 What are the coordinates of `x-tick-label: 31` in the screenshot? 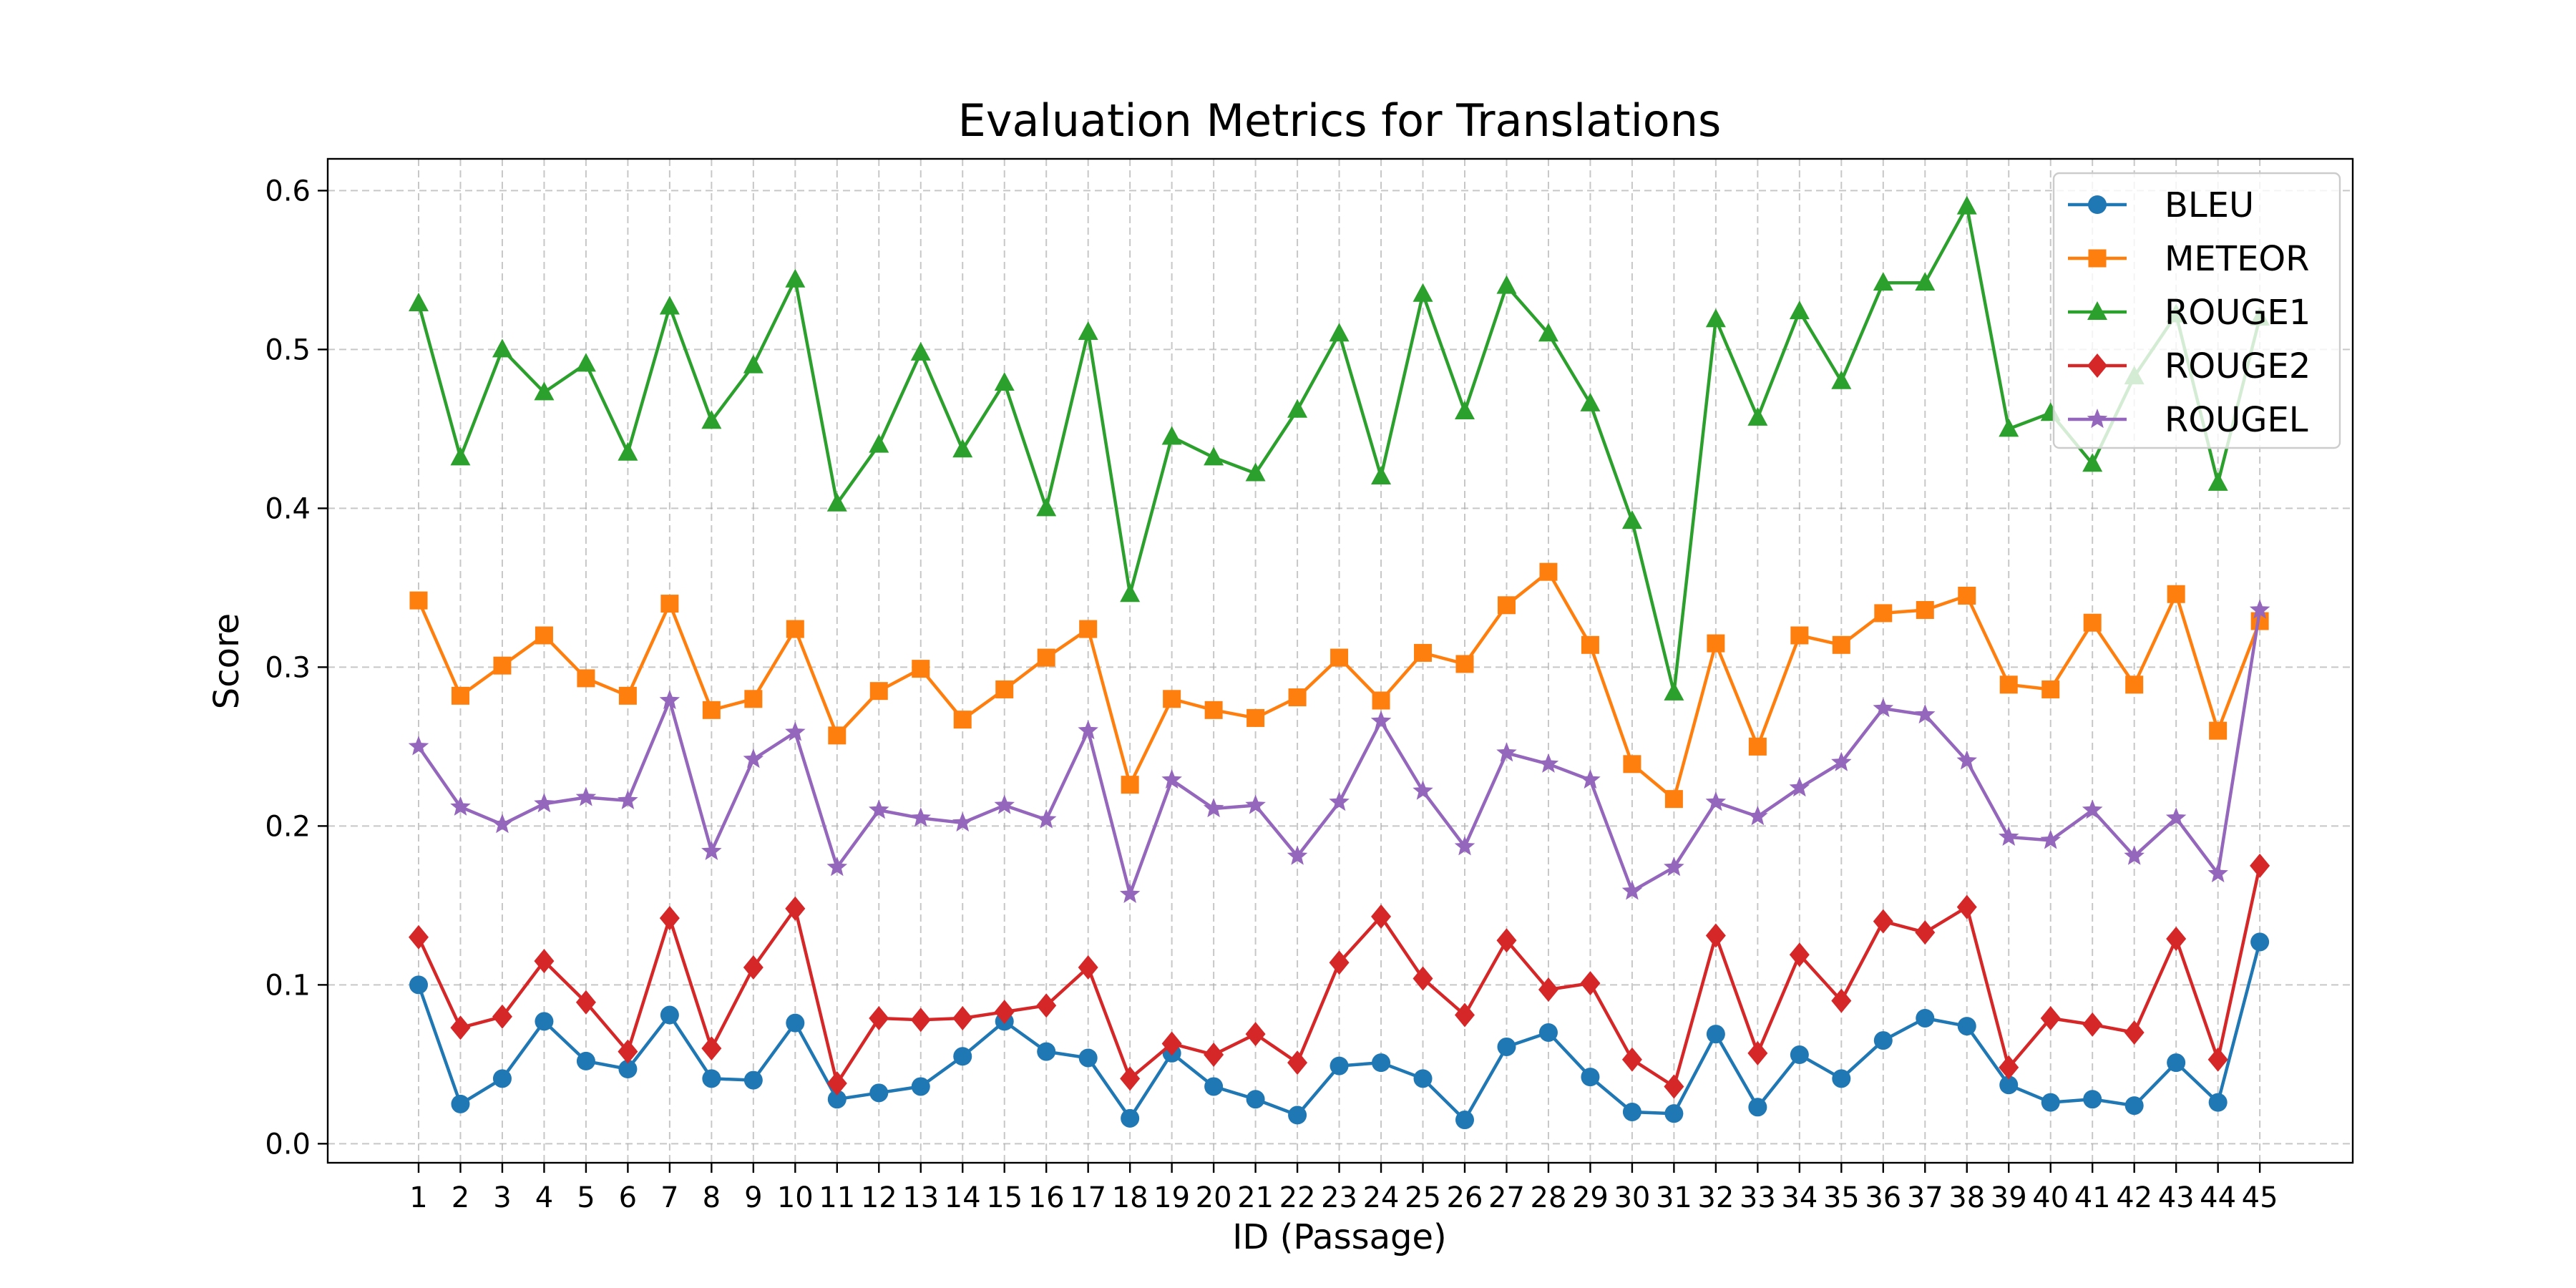 It's located at (1674, 1197).